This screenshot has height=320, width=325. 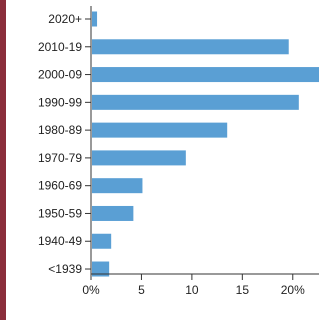 What do you see at coordinates (60, 186) in the screenshot?
I see `y-tick-label: 1960-69` at bounding box center [60, 186].